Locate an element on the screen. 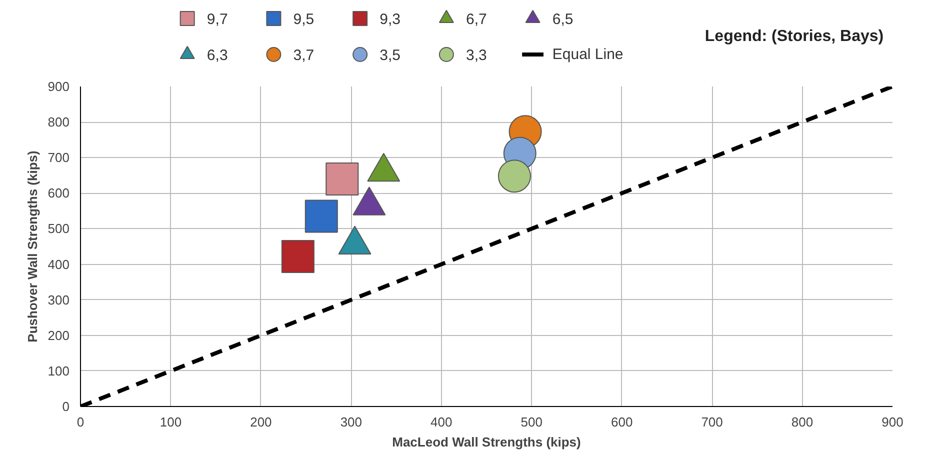  legend-label: 9,7 is located at coordinates (217, 19).